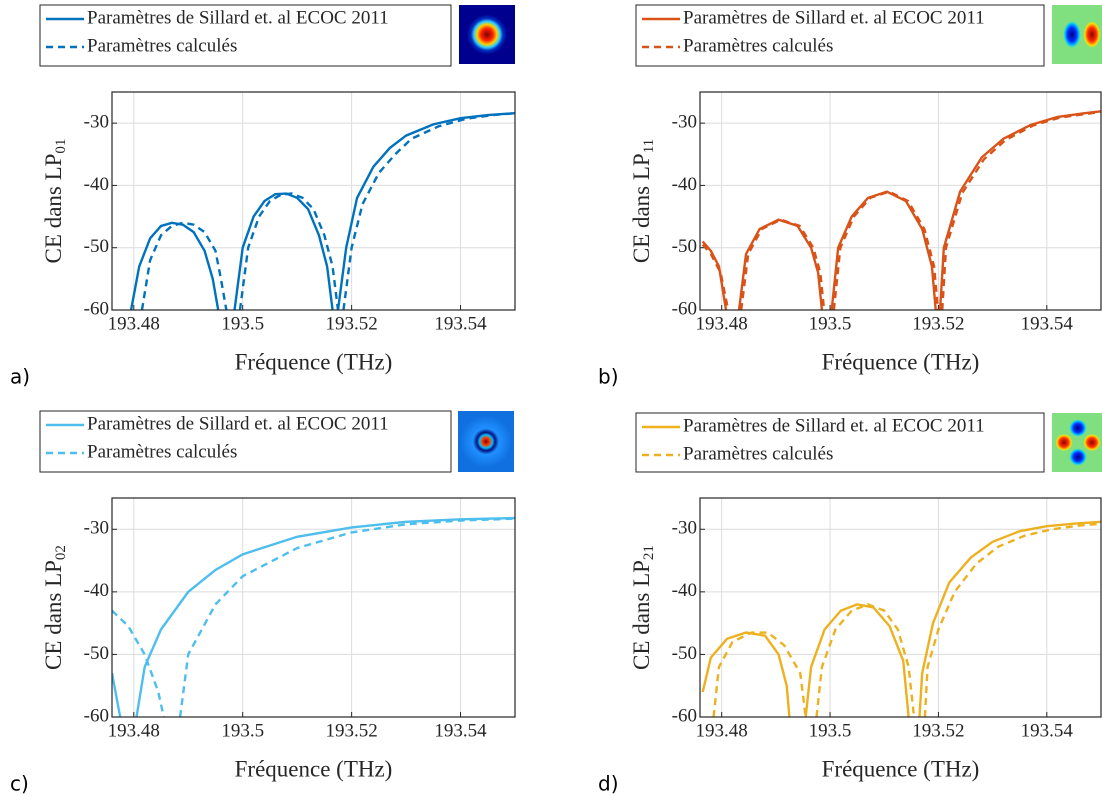  I want to click on panel-label: d), so click(608, 784).